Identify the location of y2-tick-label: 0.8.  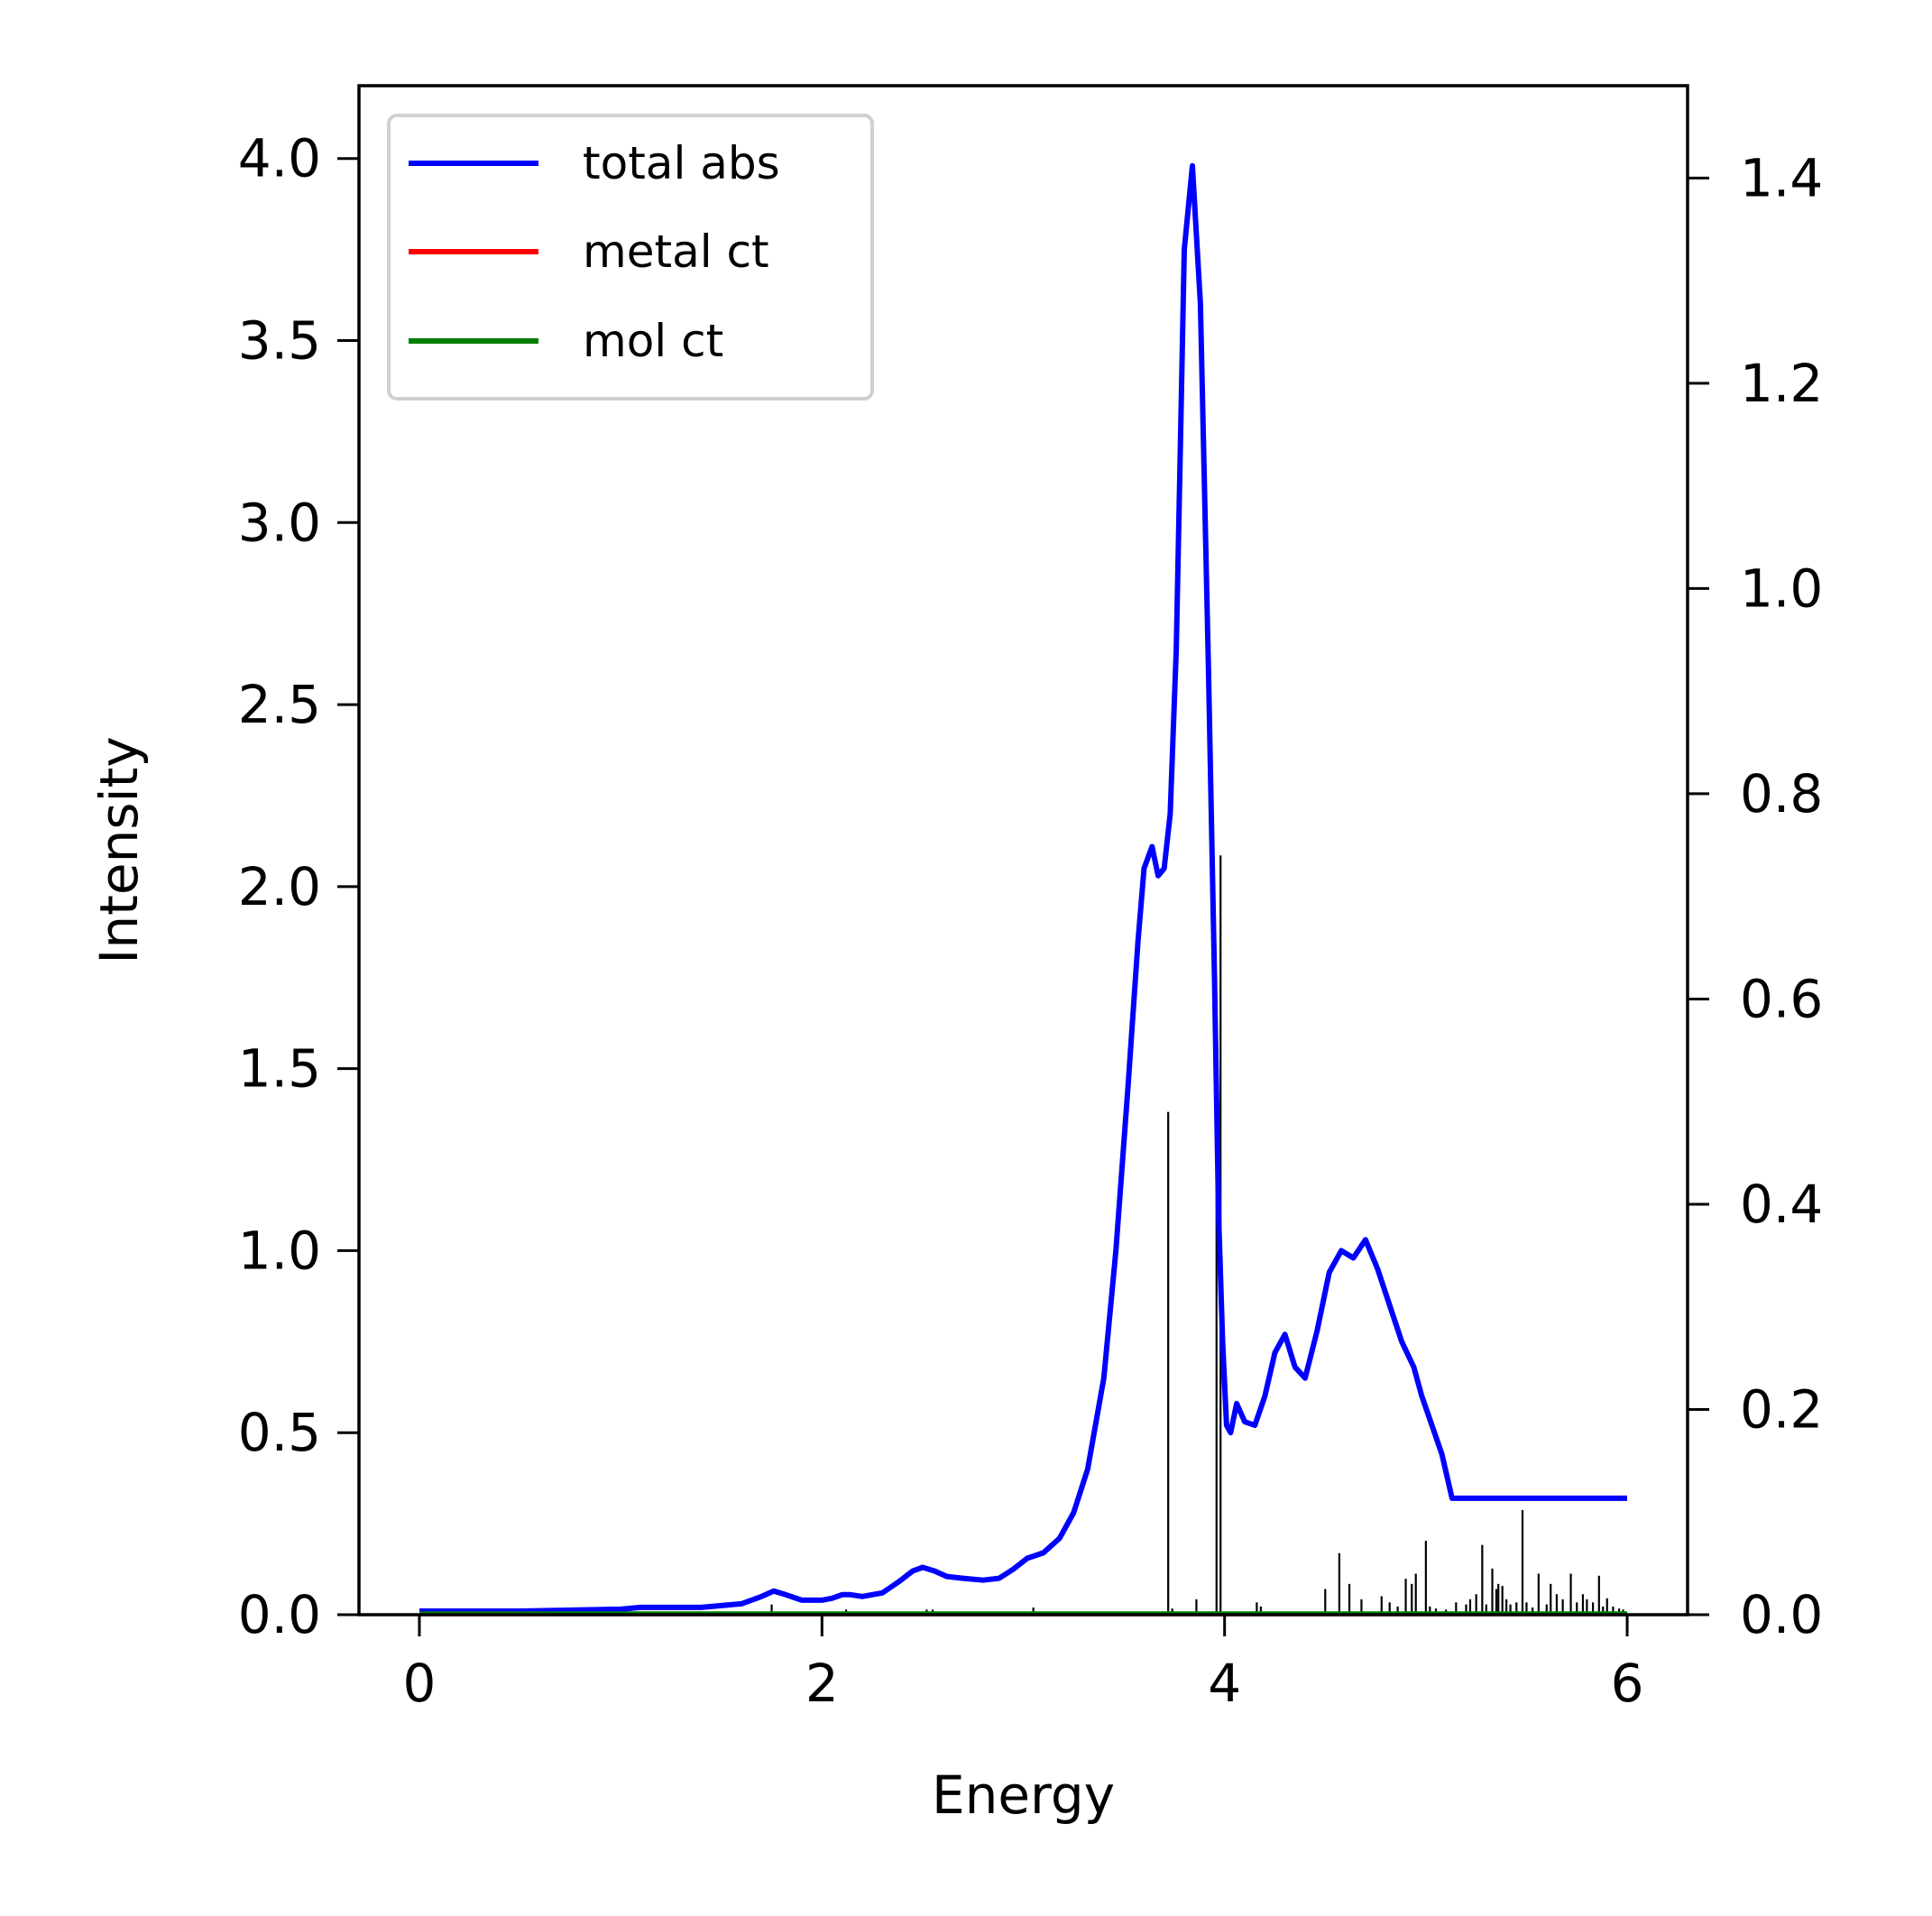
(1782, 793).